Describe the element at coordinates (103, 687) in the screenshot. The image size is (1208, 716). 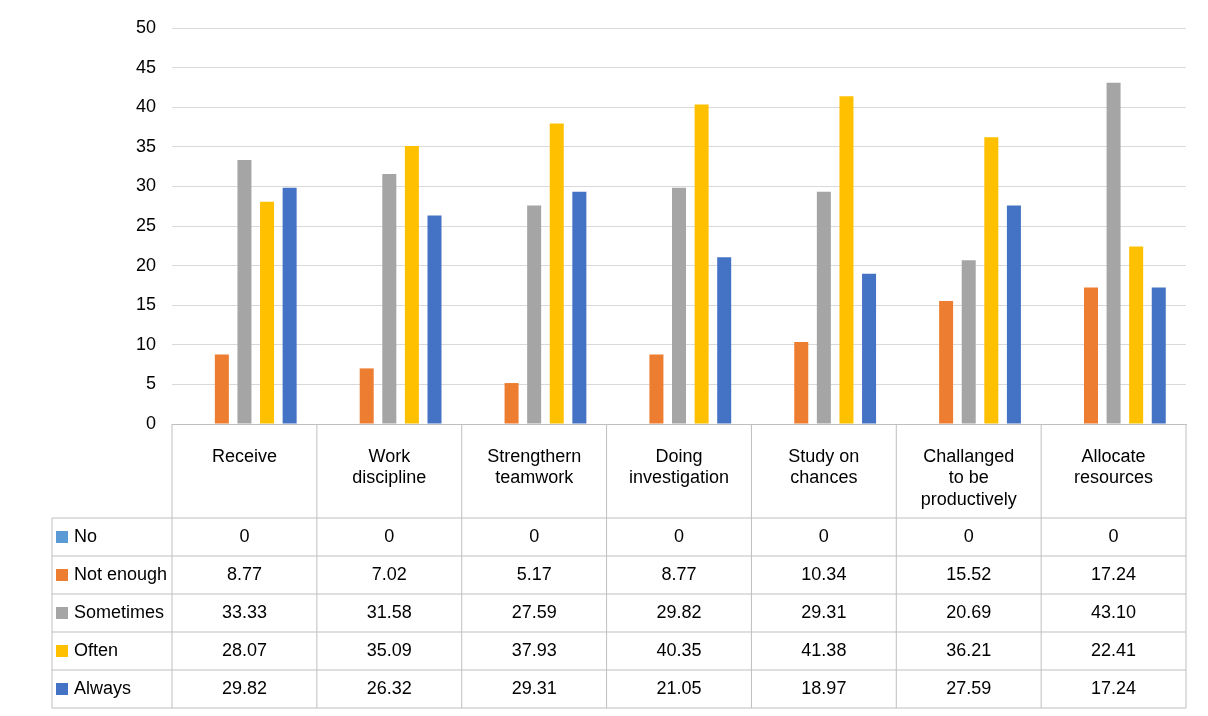
I see `legend-label: Always` at that location.